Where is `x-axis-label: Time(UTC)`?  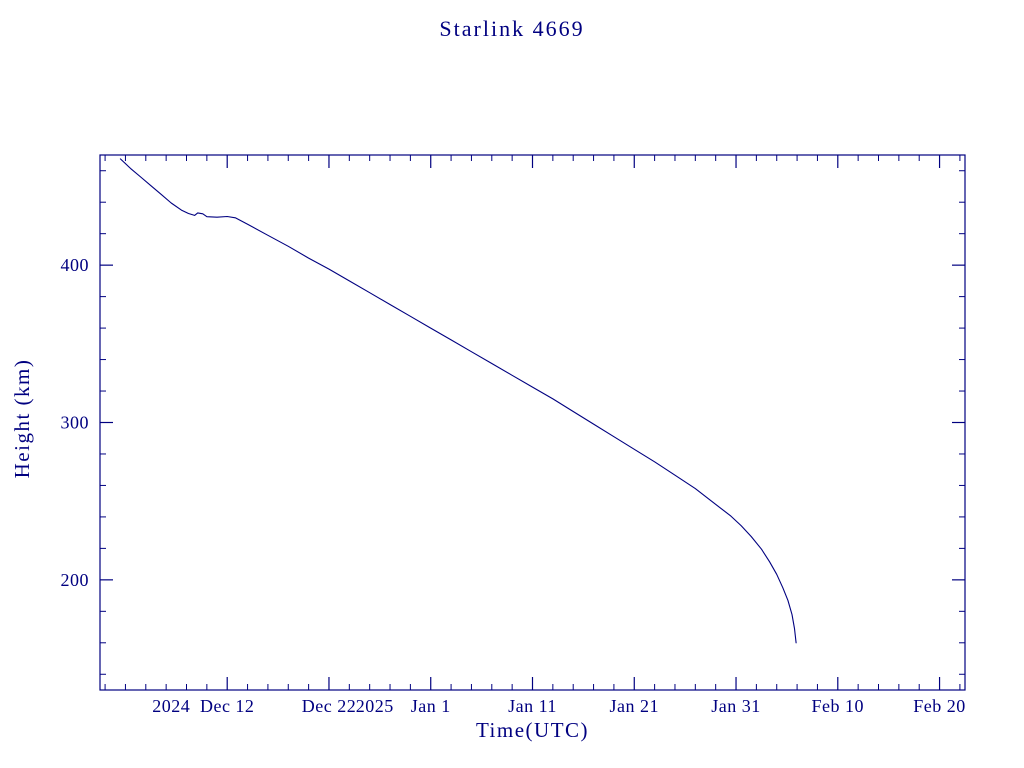
x-axis-label: Time(UTC) is located at coordinates (532, 730).